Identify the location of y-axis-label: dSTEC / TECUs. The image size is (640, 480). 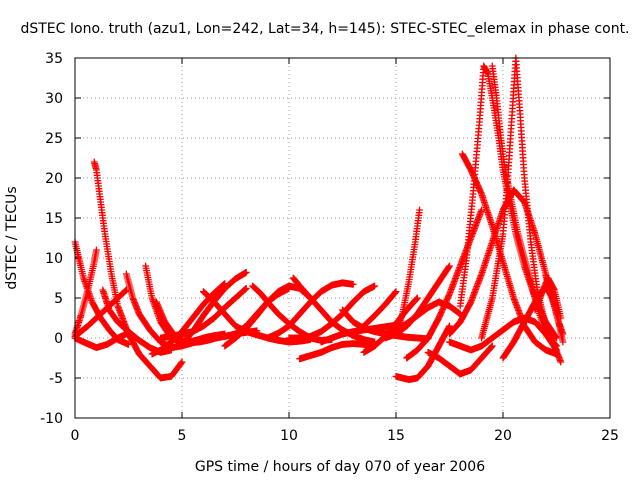
(12, 237).